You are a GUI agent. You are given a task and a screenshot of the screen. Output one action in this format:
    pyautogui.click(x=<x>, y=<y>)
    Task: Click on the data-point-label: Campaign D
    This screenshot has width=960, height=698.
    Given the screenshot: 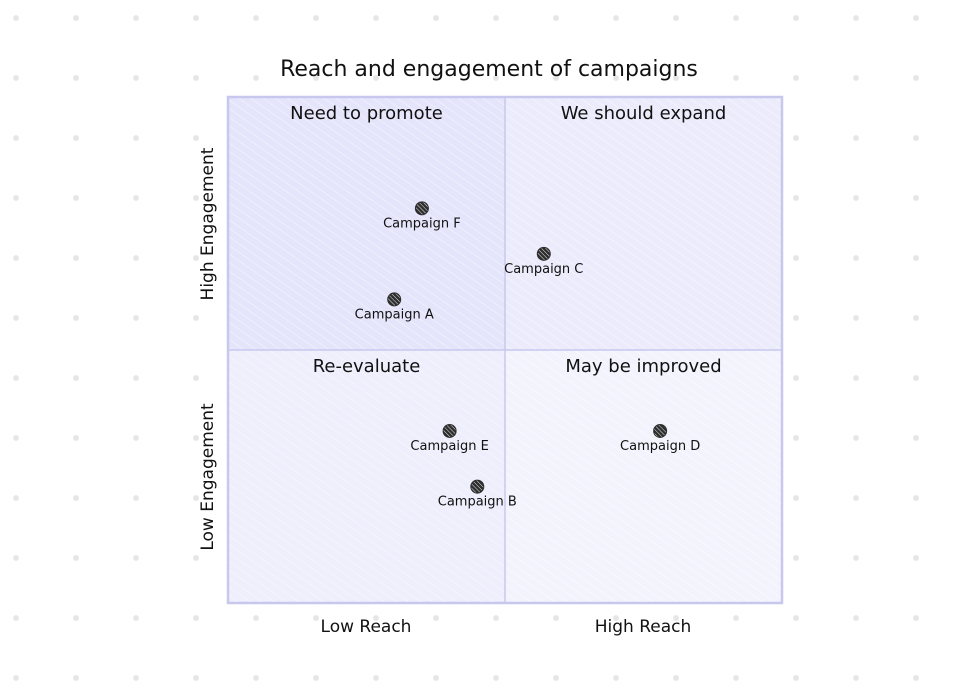 What is the action you would take?
    pyautogui.click(x=660, y=446)
    